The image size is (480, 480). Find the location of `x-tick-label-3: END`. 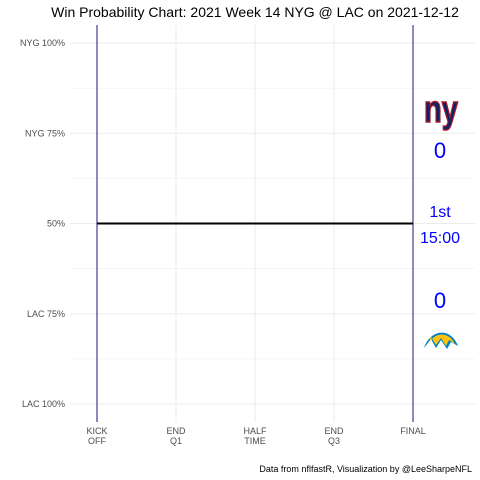

x-tick-label-3: END is located at coordinates (334, 431).